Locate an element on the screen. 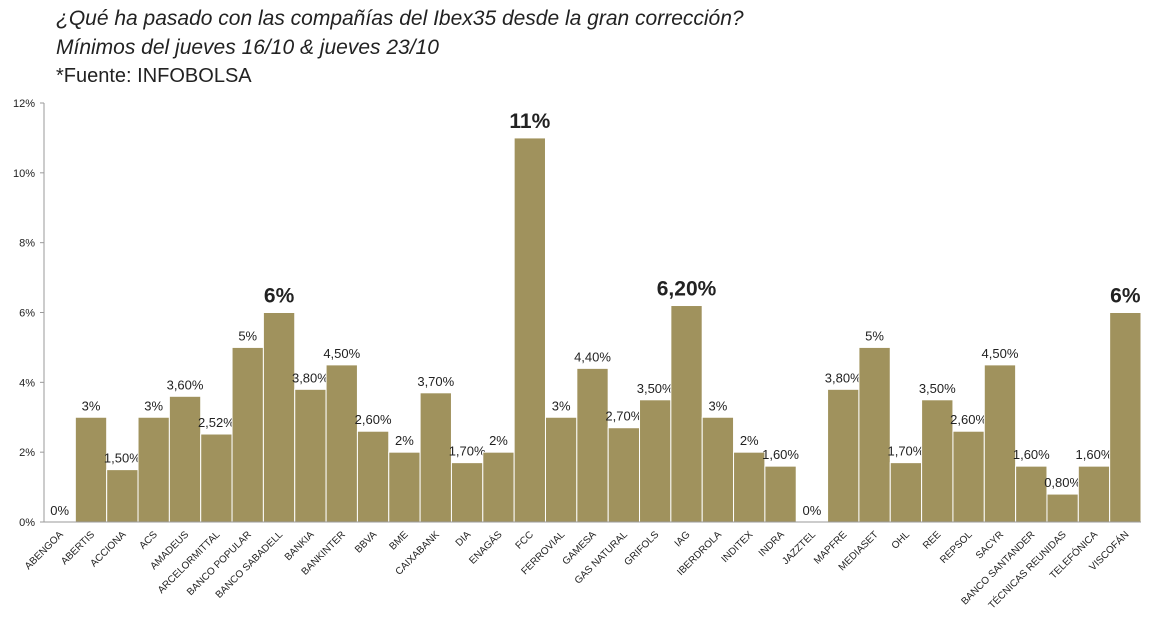 Image resolution: width=1152 pixels, height=625 pixels. y-tick-label: 4% is located at coordinates (27, 383).